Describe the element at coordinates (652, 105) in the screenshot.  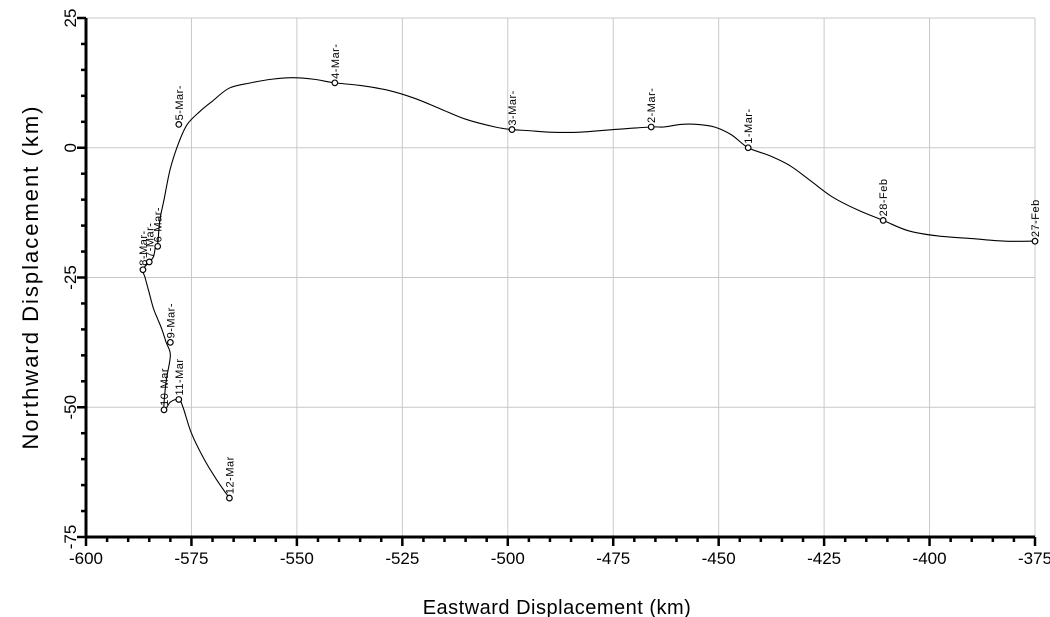
I see `date-label: 2-Mar-` at that location.